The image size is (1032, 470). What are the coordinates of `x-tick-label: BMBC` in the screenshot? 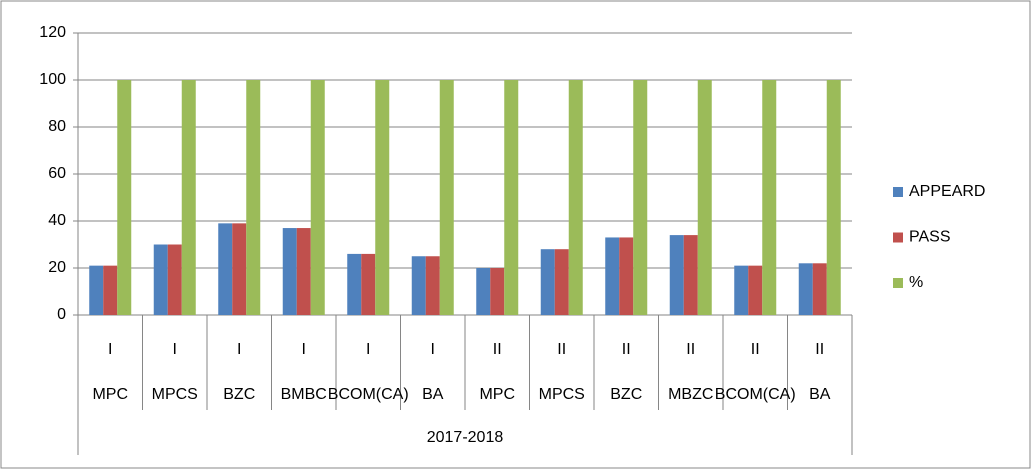 It's located at (304, 394).